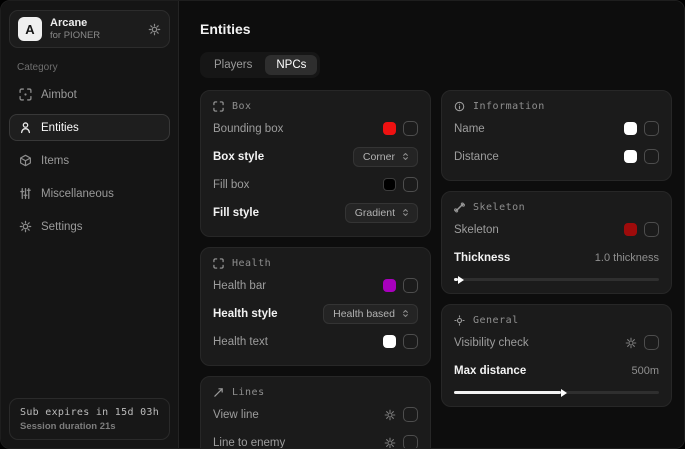 This screenshot has width=685, height=449. I want to click on visibility-check-settings-gear-icon, so click(631, 343).